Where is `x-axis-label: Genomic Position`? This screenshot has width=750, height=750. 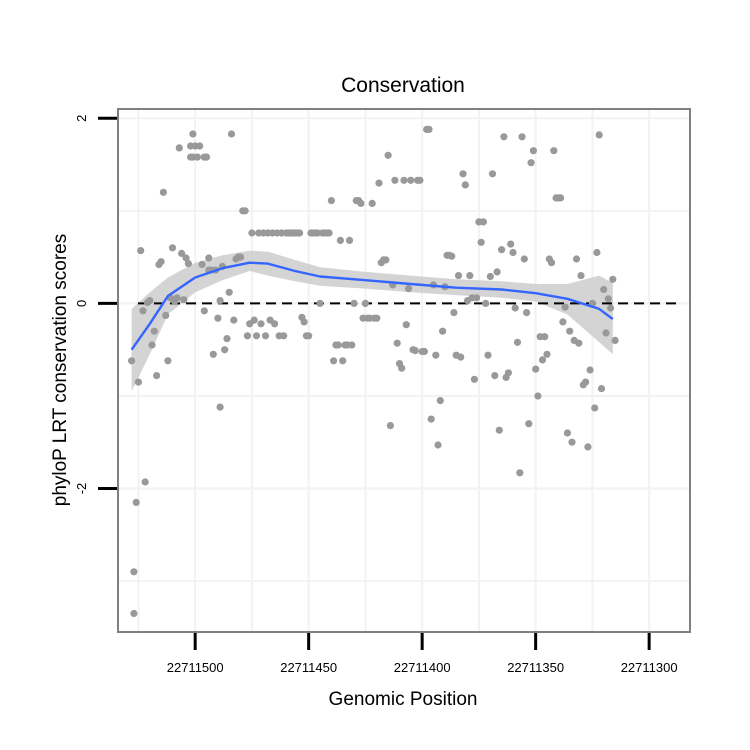 x-axis-label: Genomic Position is located at coordinates (403, 699).